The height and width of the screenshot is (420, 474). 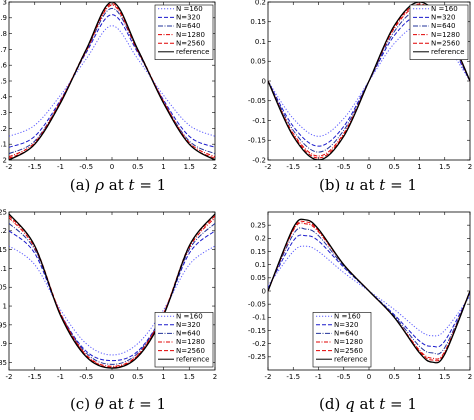 What do you see at coordinates (3, 363) in the screenshot?
I see `y-tick-label: 0.85` at bounding box center [3, 363].